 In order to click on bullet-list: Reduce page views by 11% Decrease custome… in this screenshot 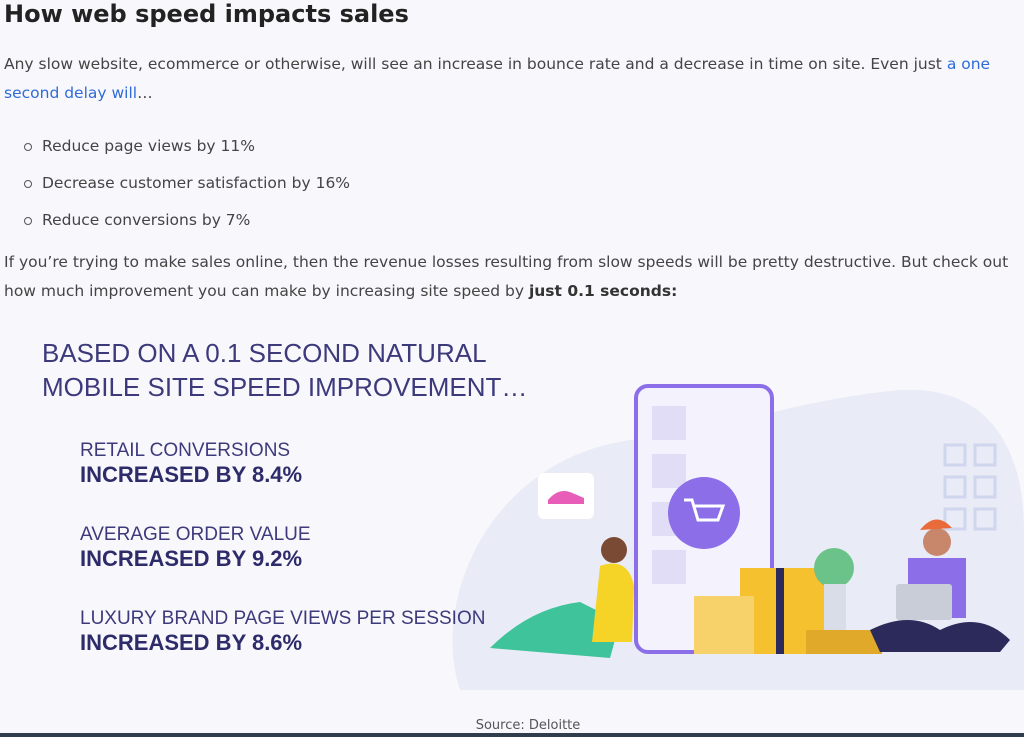, I will do `click(187, 183)`.